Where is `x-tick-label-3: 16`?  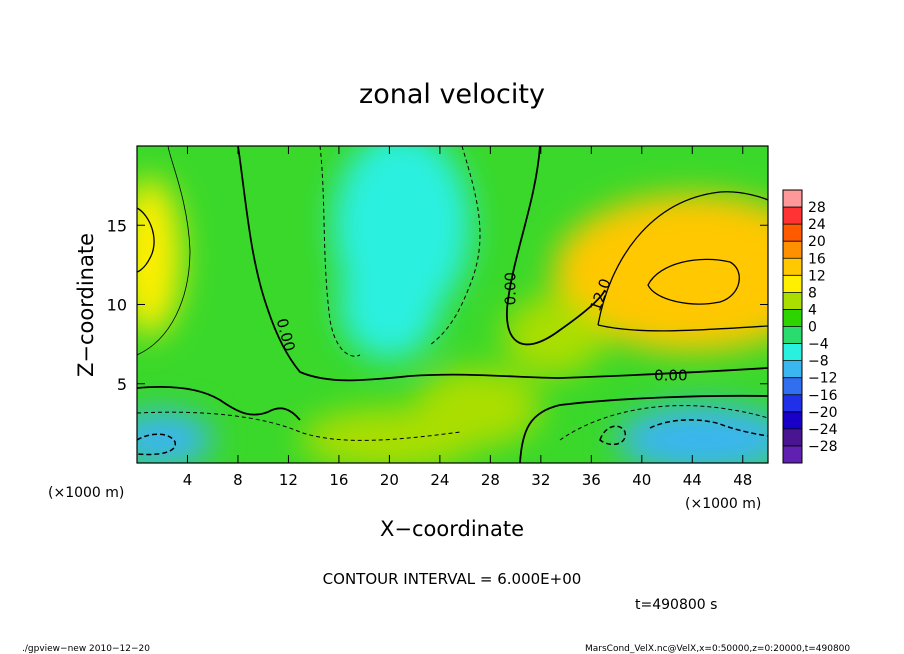 x-tick-label-3: 16 is located at coordinates (338, 480).